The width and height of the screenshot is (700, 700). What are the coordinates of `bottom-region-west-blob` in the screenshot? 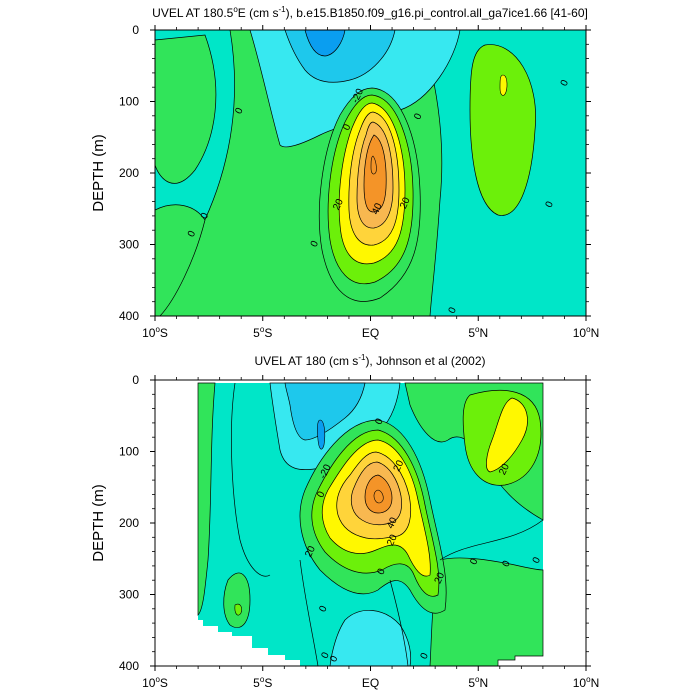 It's located at (237, 600).